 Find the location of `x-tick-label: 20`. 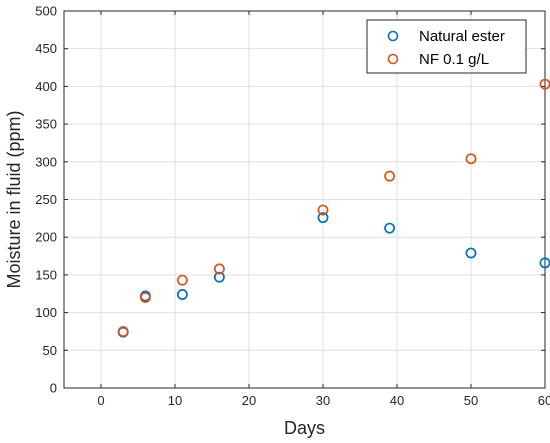

x-tick-label: 20 is located at coordinates (249, 400).